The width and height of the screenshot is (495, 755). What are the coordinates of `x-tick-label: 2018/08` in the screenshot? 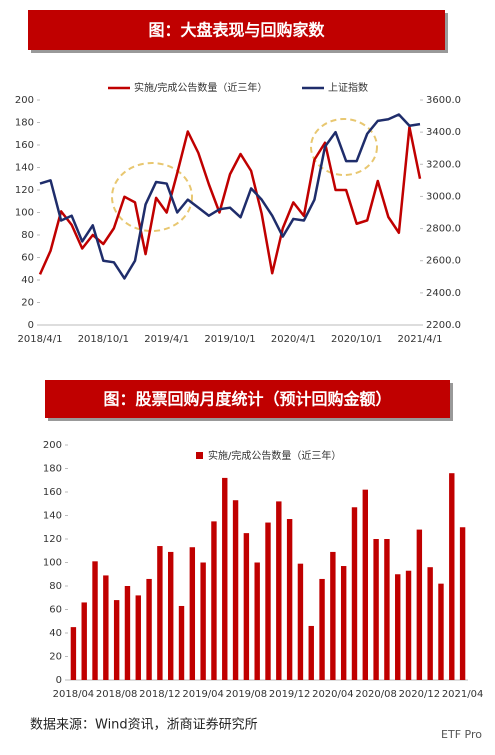 It's located at (117, 694).